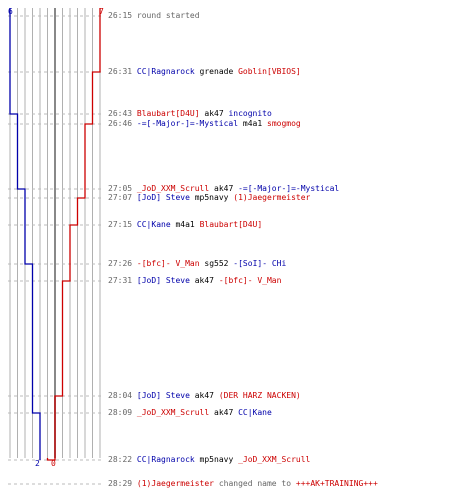  What do you see at coordinates (73, 234) in the screenshot?
I see `red-team-alive-line` at bounding box center [73, 234].